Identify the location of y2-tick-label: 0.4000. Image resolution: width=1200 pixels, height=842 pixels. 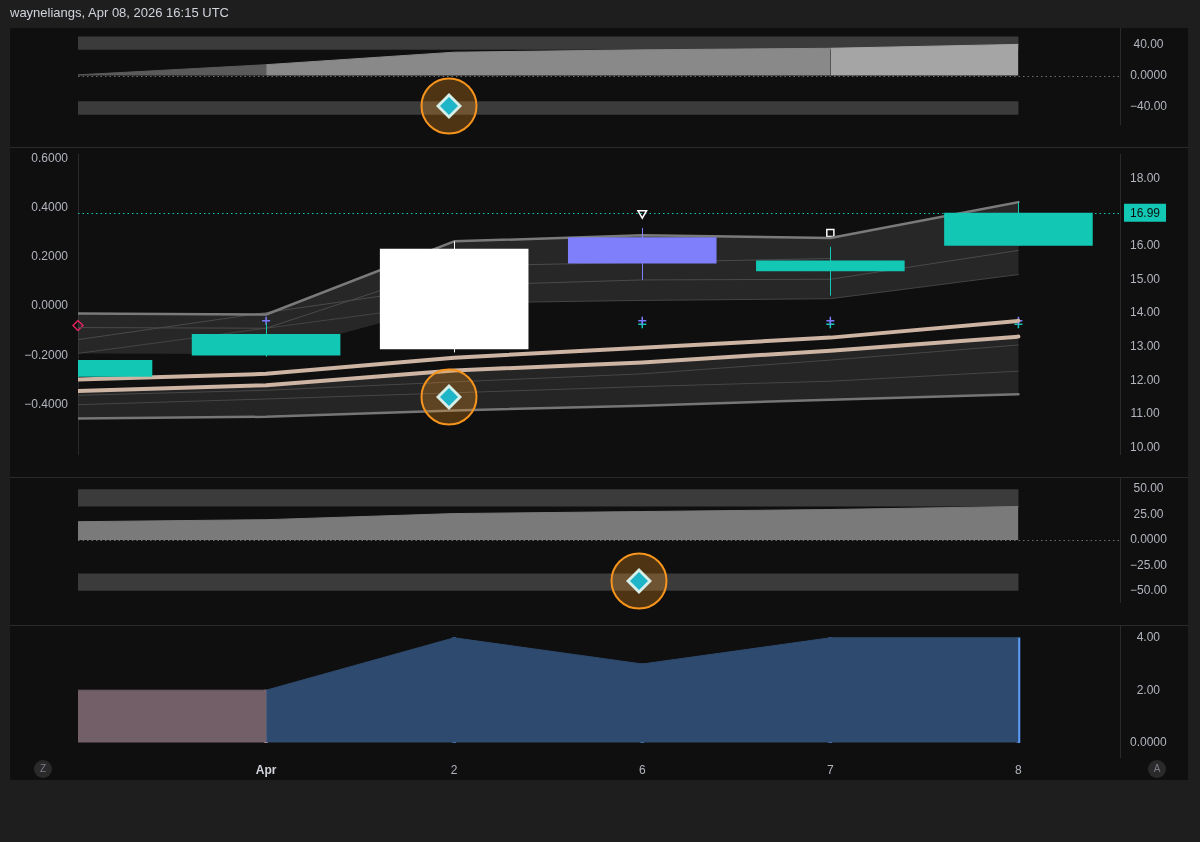
(50, 206).